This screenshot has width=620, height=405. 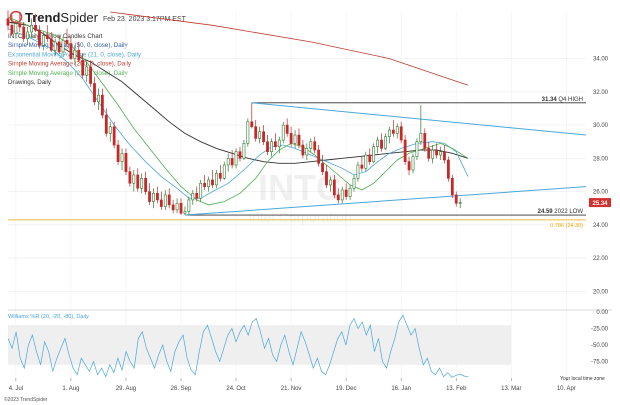 What do you see at coordinates (70, 389) in the screenshot?
I see `x-tick-label: 1. Aug` at bounding box center [70, 389].